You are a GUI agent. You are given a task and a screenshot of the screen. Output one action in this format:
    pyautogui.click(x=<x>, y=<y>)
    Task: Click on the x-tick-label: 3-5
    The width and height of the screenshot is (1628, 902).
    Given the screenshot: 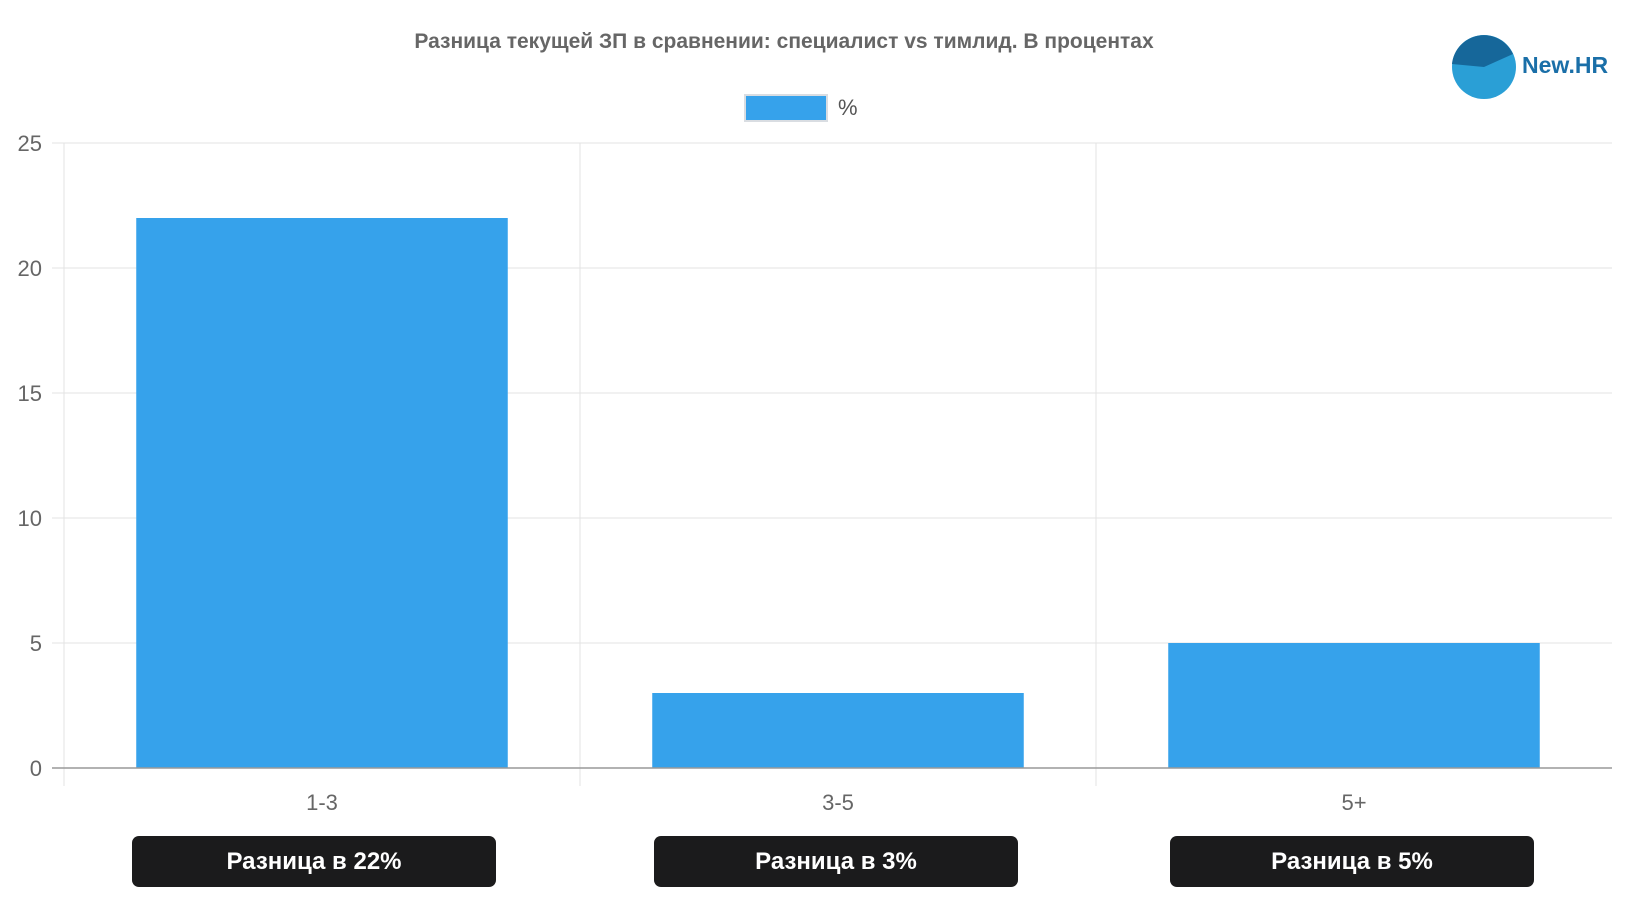 What is the action you would take?
    pyautogui.click(x=838, y=802)
    